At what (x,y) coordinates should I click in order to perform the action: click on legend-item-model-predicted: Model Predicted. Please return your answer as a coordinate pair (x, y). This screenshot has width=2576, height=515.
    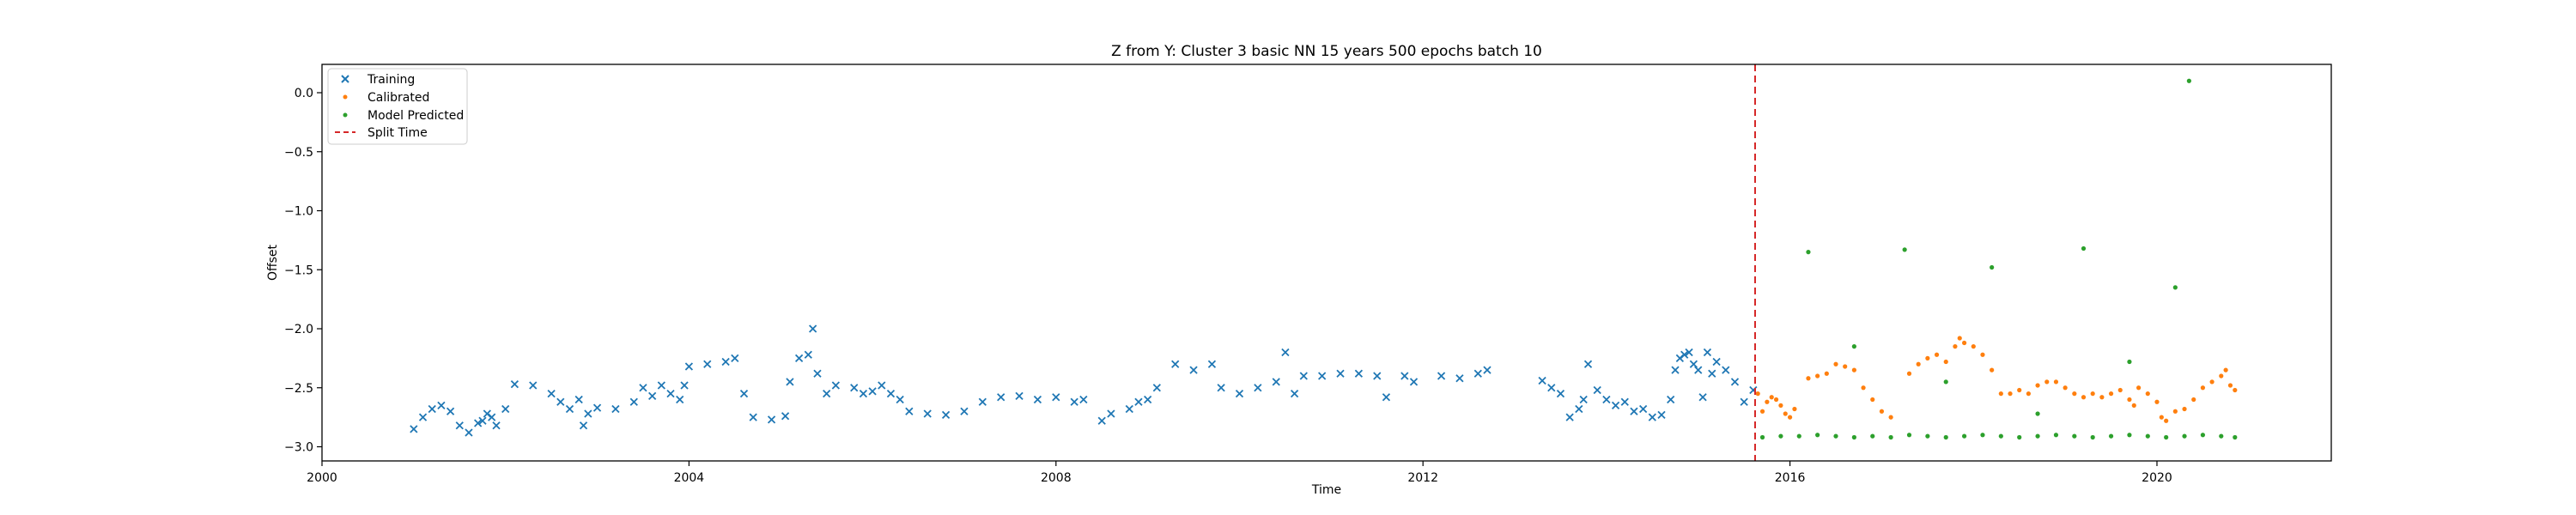
    Looking at the image, I should click on (403, 116).